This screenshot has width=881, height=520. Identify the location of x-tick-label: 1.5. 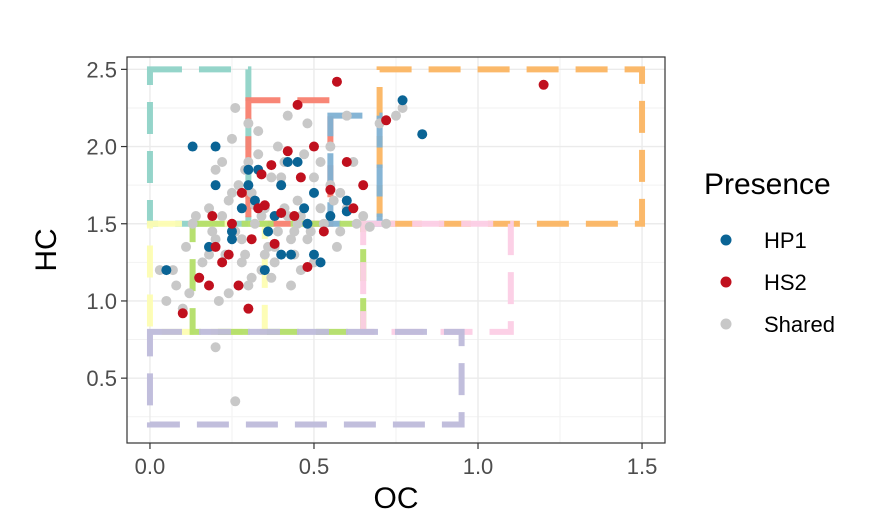
(642, 466).